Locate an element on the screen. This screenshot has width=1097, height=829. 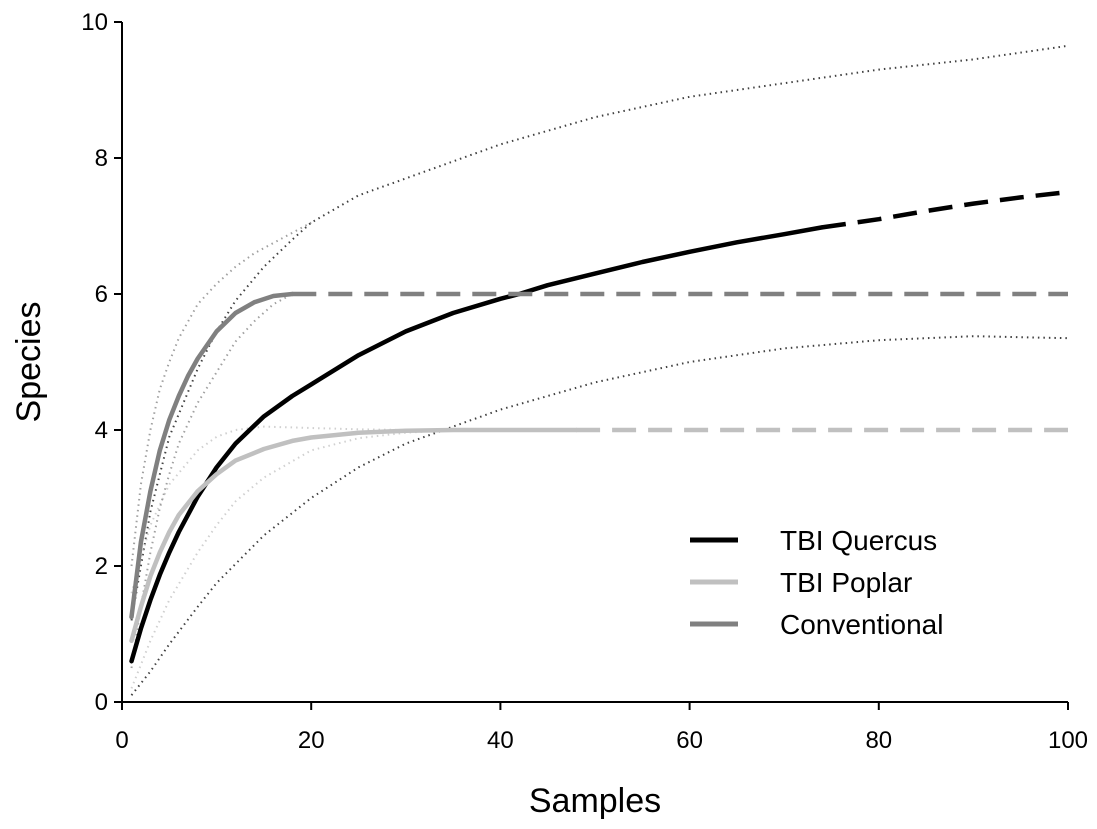
conventional-confidence-upper is located at coordinates (221, 394).